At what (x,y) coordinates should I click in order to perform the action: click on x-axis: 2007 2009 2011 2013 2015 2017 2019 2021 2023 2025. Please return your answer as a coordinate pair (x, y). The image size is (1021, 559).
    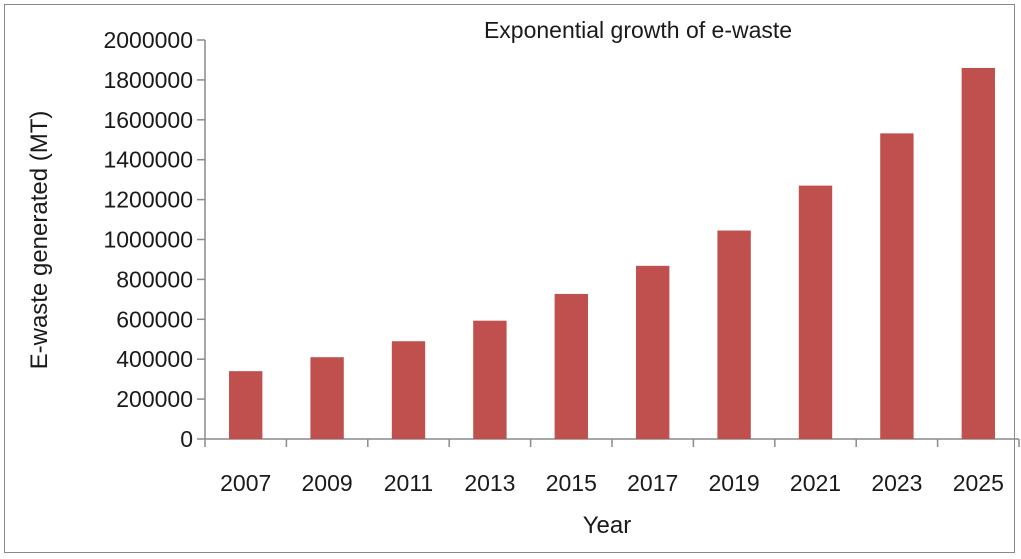
    Looking at the image, I should click on (612, 467).